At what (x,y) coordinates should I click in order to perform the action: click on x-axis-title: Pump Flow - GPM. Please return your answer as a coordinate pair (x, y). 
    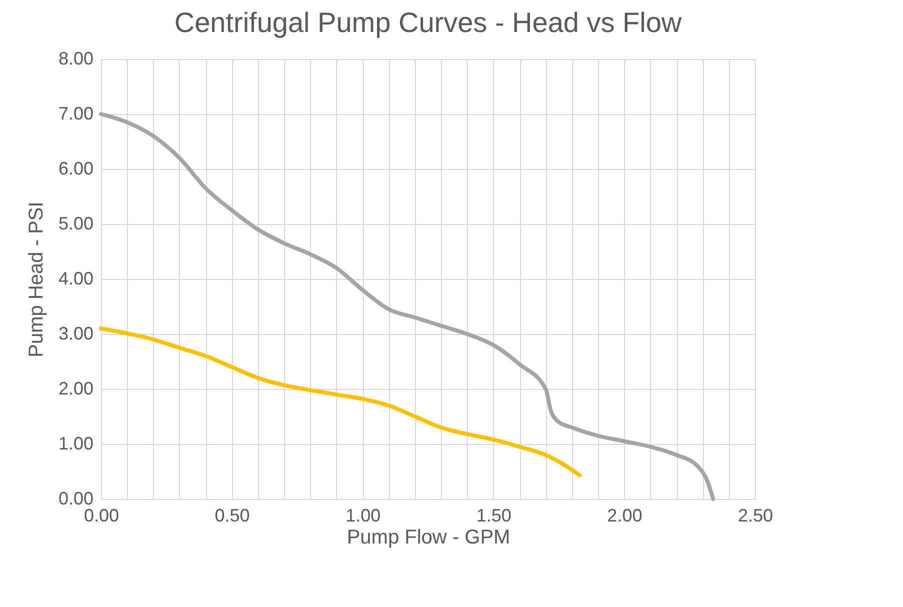
    Looking at the image, I should click on (428, 537).